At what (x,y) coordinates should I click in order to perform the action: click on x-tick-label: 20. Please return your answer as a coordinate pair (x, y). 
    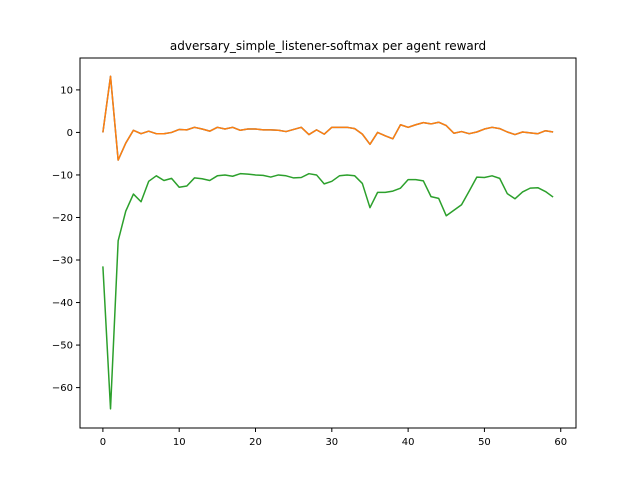
    Looking at the image, I should click on (255, 442).